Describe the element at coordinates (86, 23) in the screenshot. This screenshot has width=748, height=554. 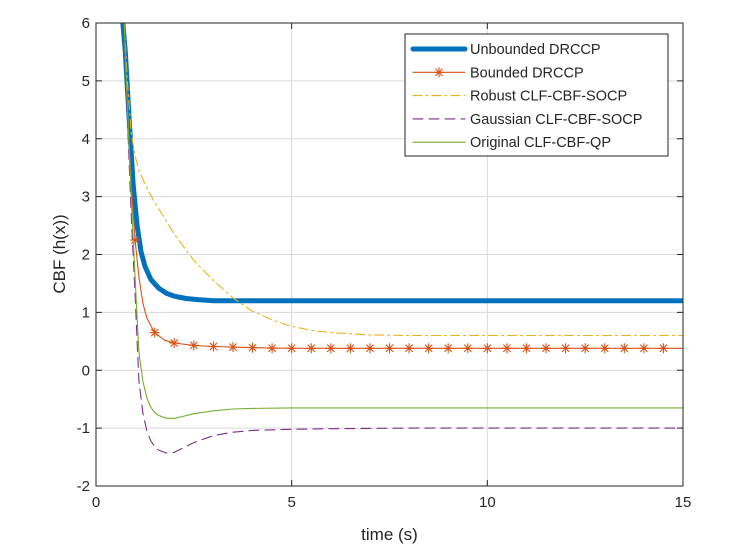
I see `y-tick-label: 6` at that location.